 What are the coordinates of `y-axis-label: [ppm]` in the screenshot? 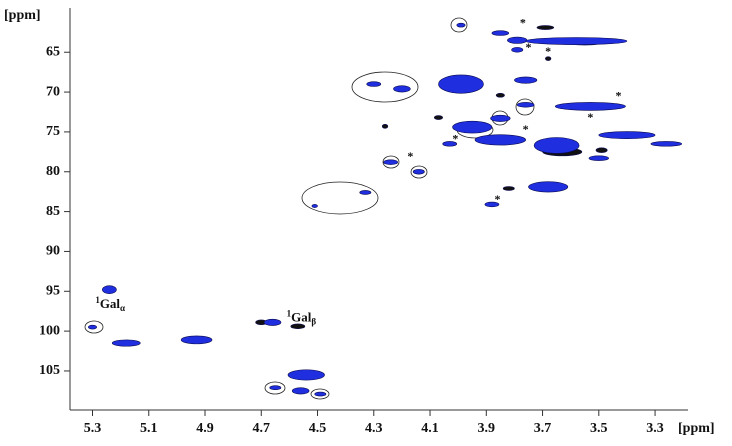 It's located at (22, 15).